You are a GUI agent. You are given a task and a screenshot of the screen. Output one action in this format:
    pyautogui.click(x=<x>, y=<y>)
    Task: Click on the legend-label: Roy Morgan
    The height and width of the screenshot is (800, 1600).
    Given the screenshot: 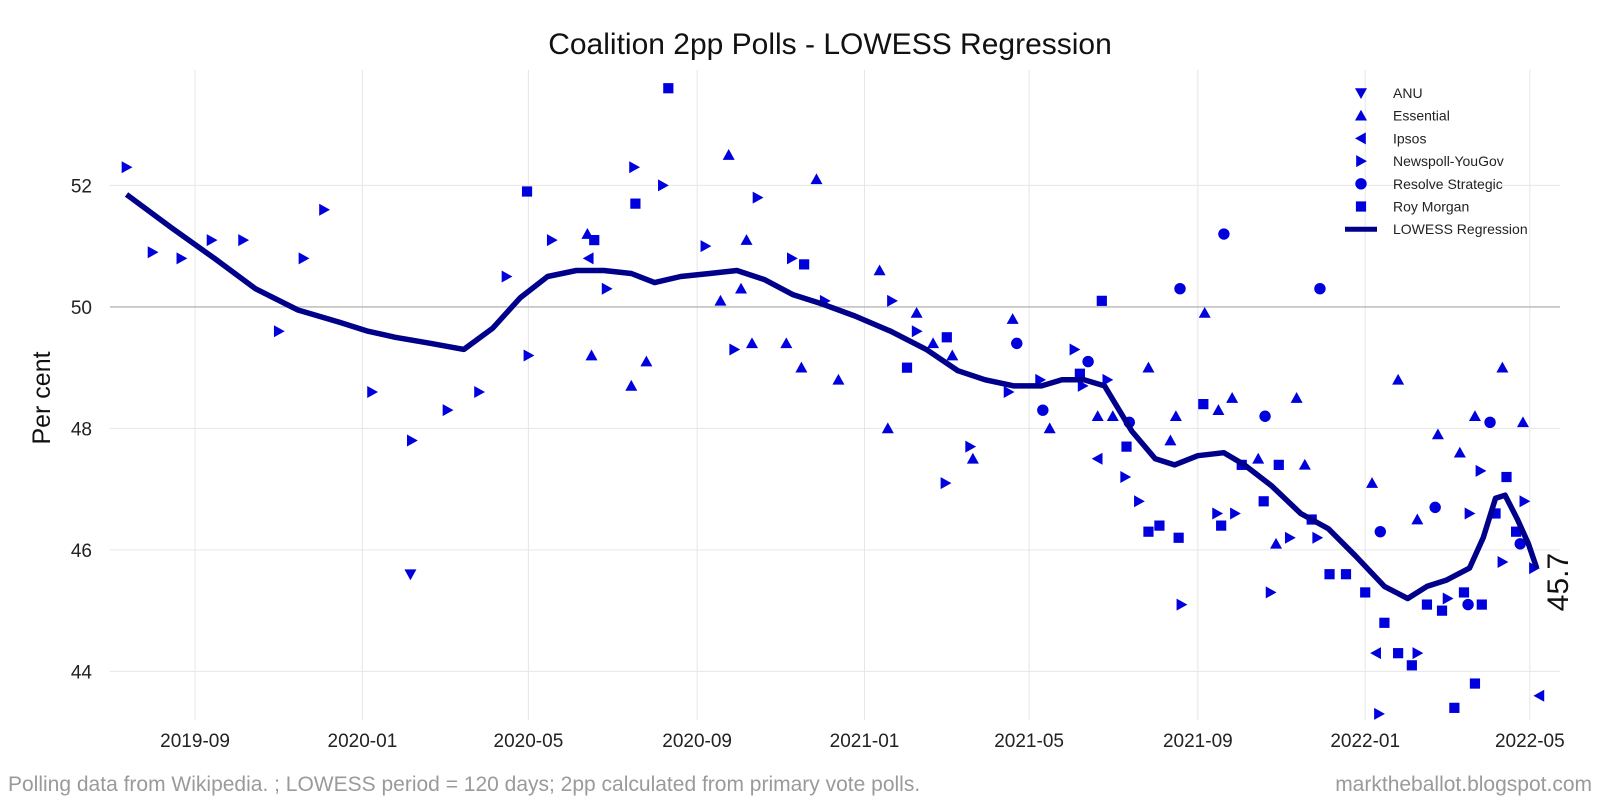 What is the action you would take?
    pyautogui.click(x=1431, y=207)
    